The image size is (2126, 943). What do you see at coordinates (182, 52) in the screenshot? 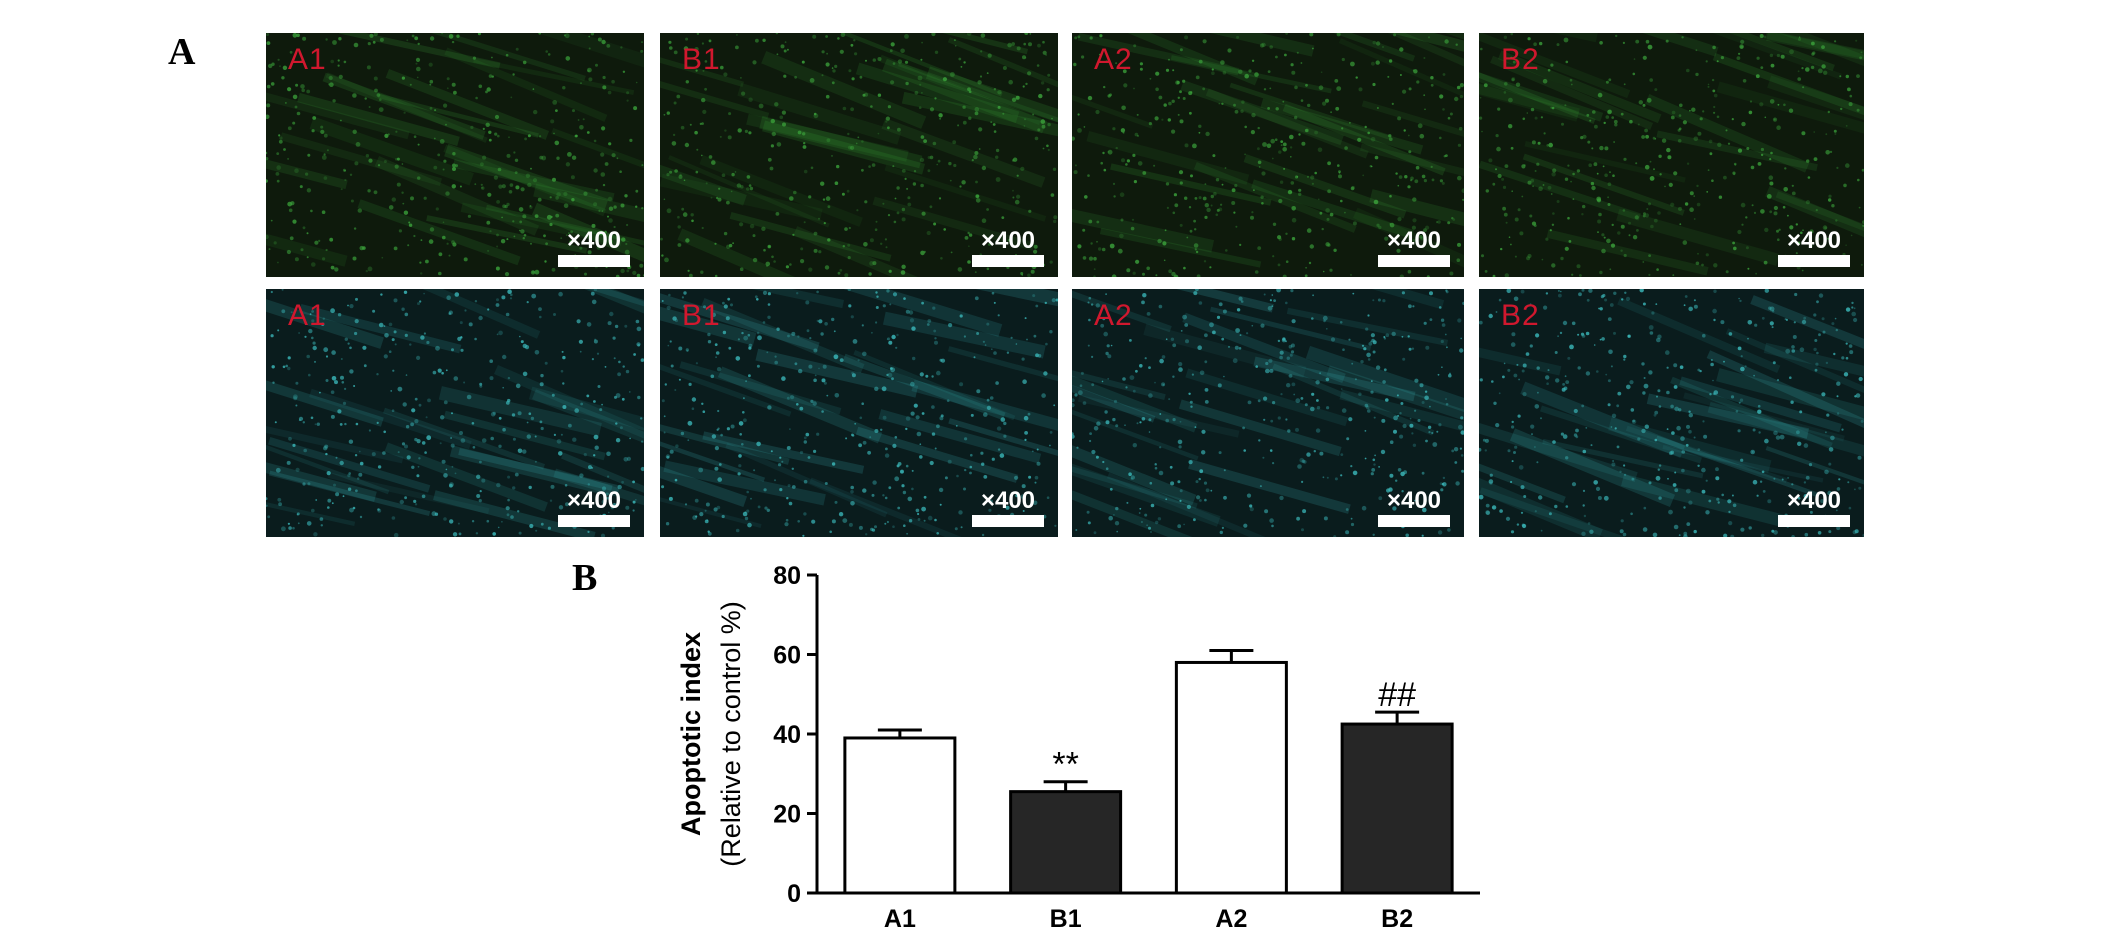
I see `panel-a-label: A` at bounding box center [182, 52].